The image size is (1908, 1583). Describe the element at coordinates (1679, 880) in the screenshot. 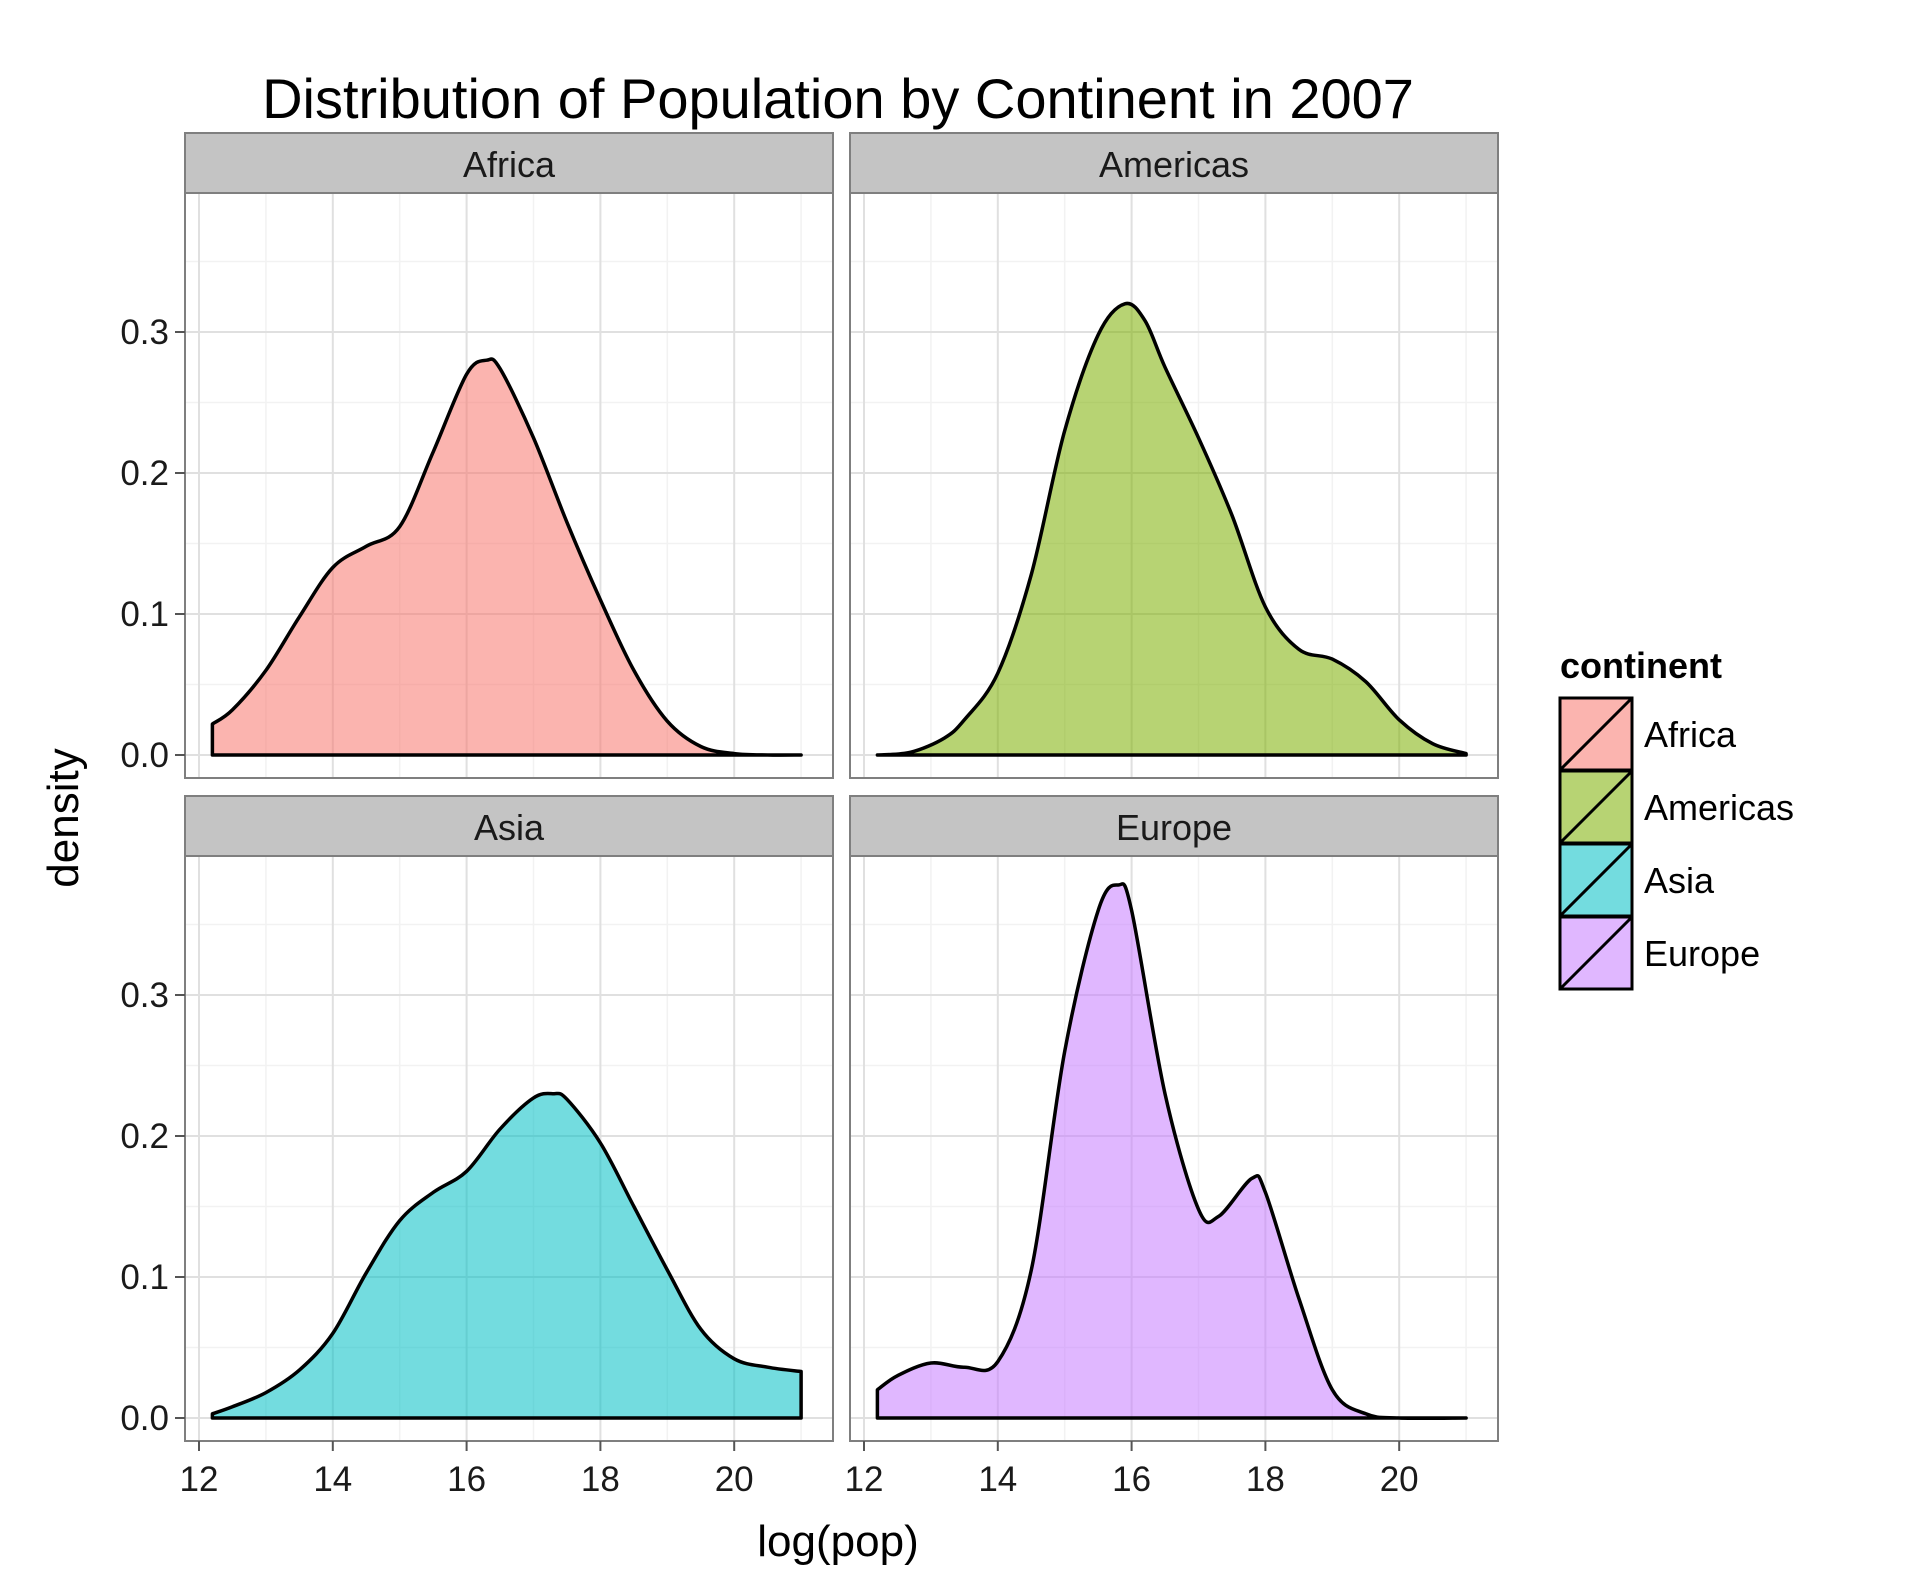

I see `legend-label: Asia` at that location.